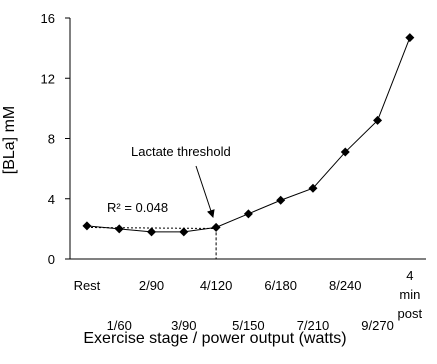  I want to click on x-tick-label: 4 min post, so click(410, 294).